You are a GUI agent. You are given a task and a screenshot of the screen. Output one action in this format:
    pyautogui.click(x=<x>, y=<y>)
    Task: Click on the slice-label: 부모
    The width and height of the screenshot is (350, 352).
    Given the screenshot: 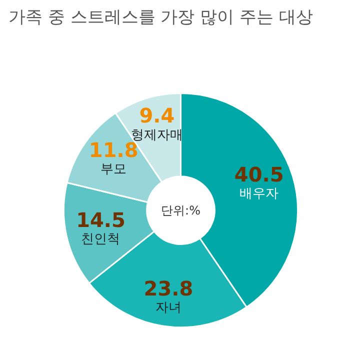 What is the action you would take?
    pyautogui.click(x=113, y=169)
    